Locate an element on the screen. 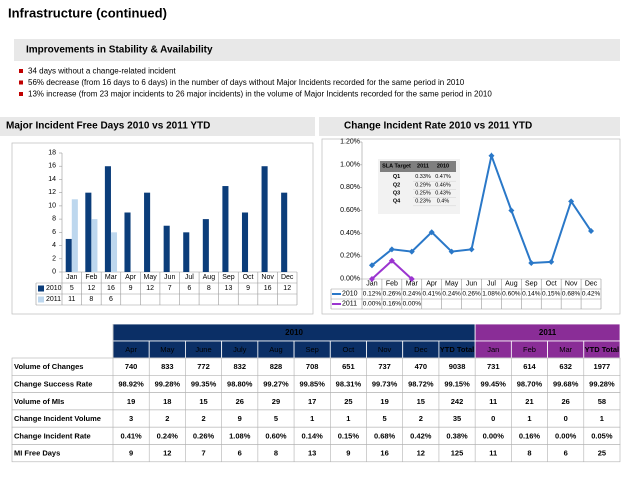 Image resolution: width=638 pixels, height=478 pixels. cell: 18 is located at coordinates (167, 401).